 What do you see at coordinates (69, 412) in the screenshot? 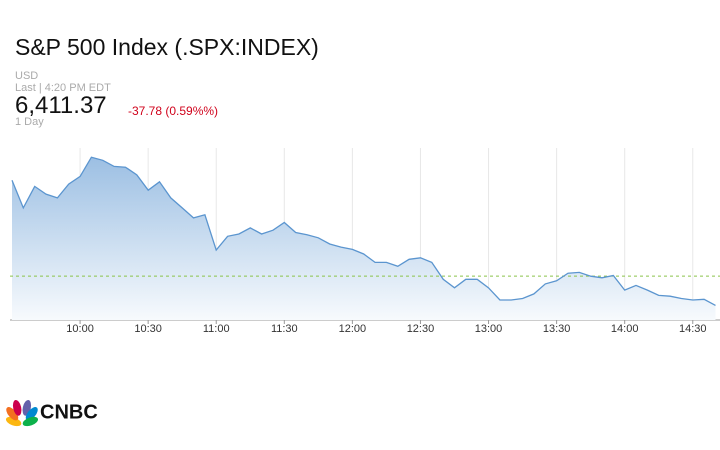
I see `logo-text: CNBC` at bounding box center [69, 412].